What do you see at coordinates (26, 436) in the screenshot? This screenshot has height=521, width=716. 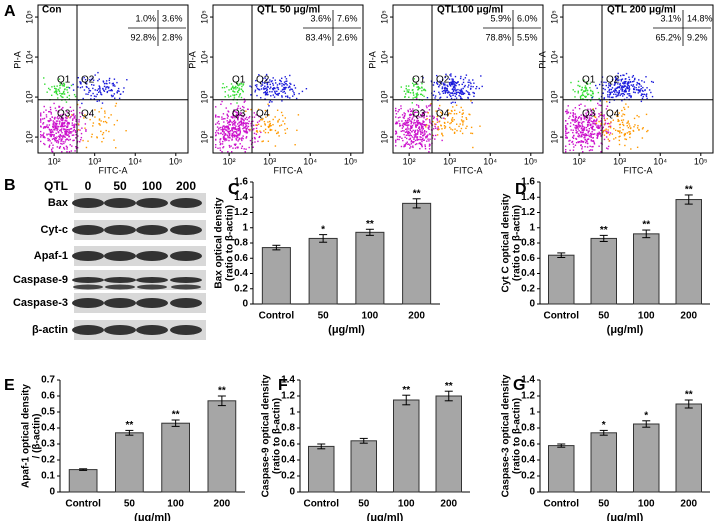 I see `y-axis-label: Apaf-1 optical density` at bounding box center [26, 436].